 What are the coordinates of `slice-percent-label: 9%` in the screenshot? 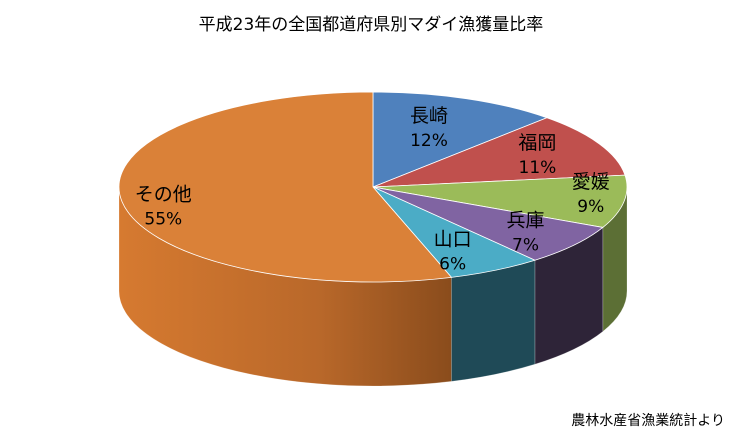 It's located at (590, 207).